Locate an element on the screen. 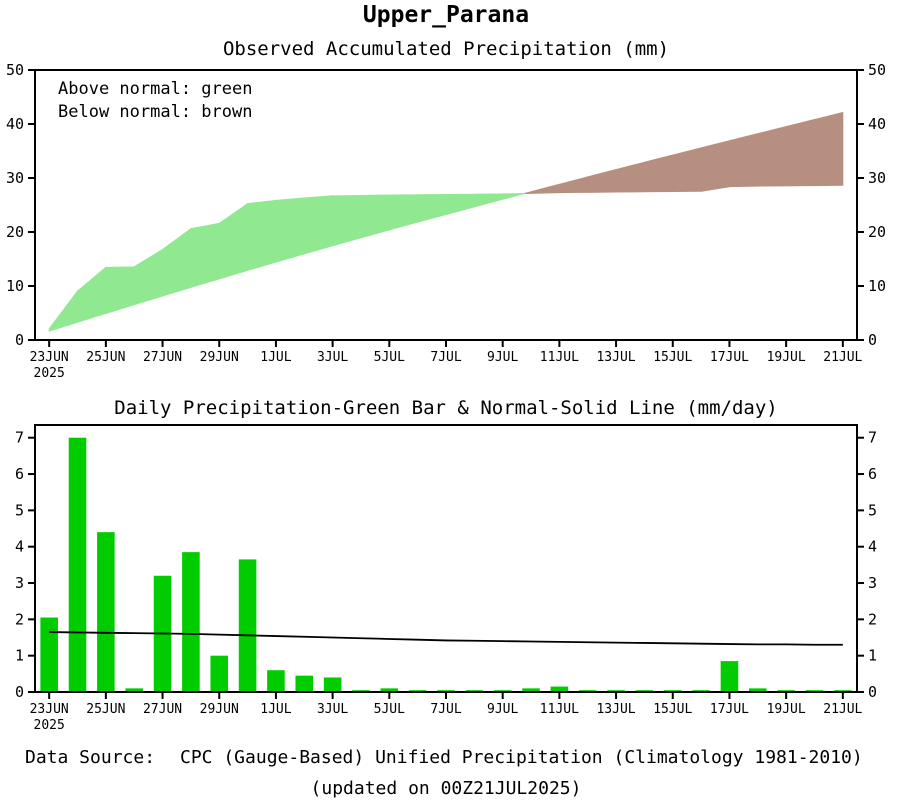 This screenshot has height=809, width=922. accumulated-chart-title: Observed Accumulated Precipitation (mm) is located at coordinates (446, 49).